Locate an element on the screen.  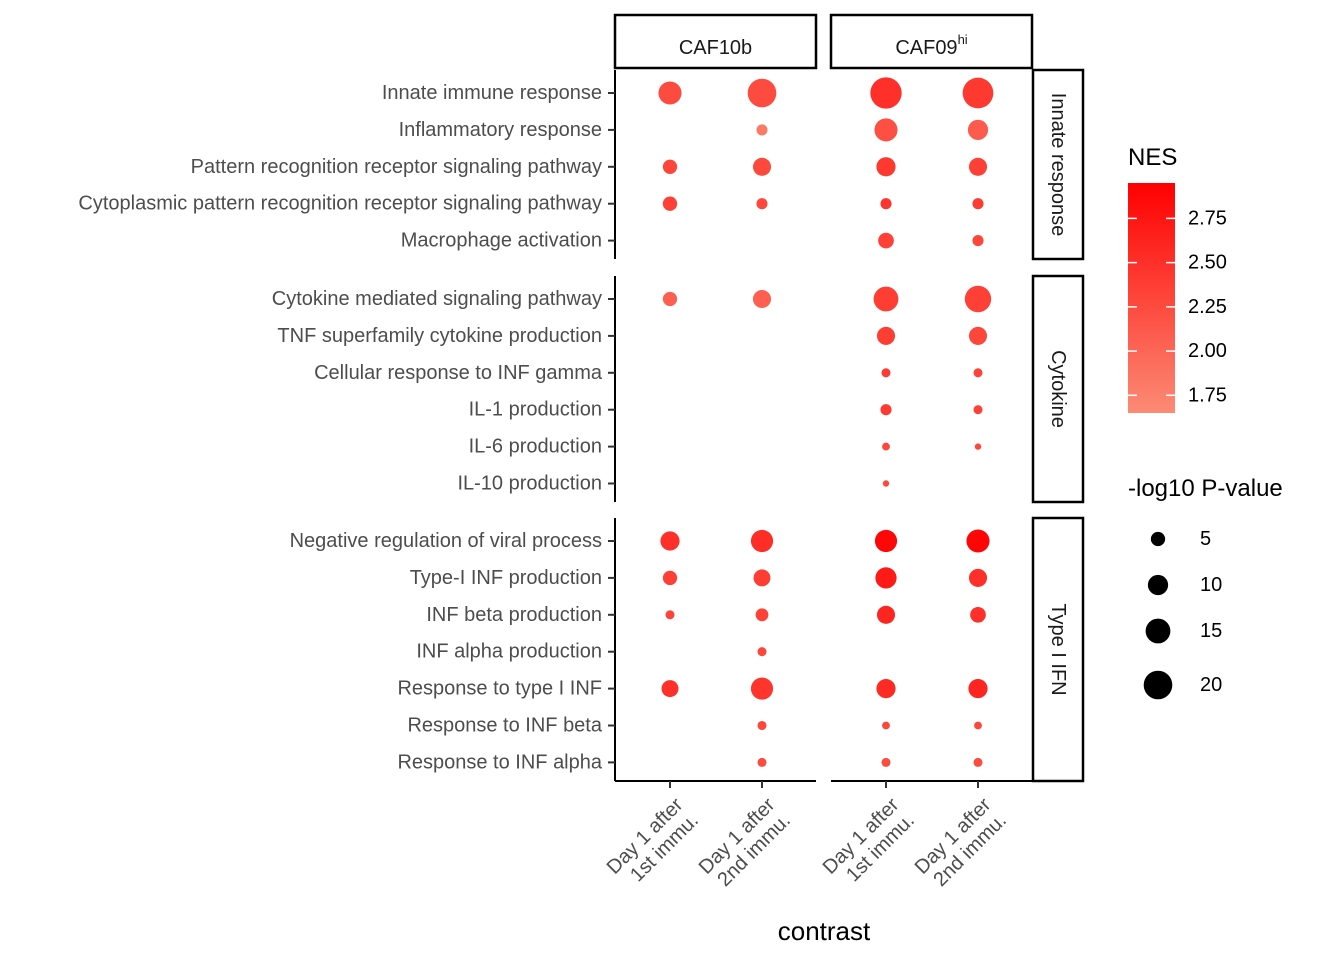
pvalue-size-legend: -log10 P-value 5 10 15 20 is located at coordinates (1205, 587).